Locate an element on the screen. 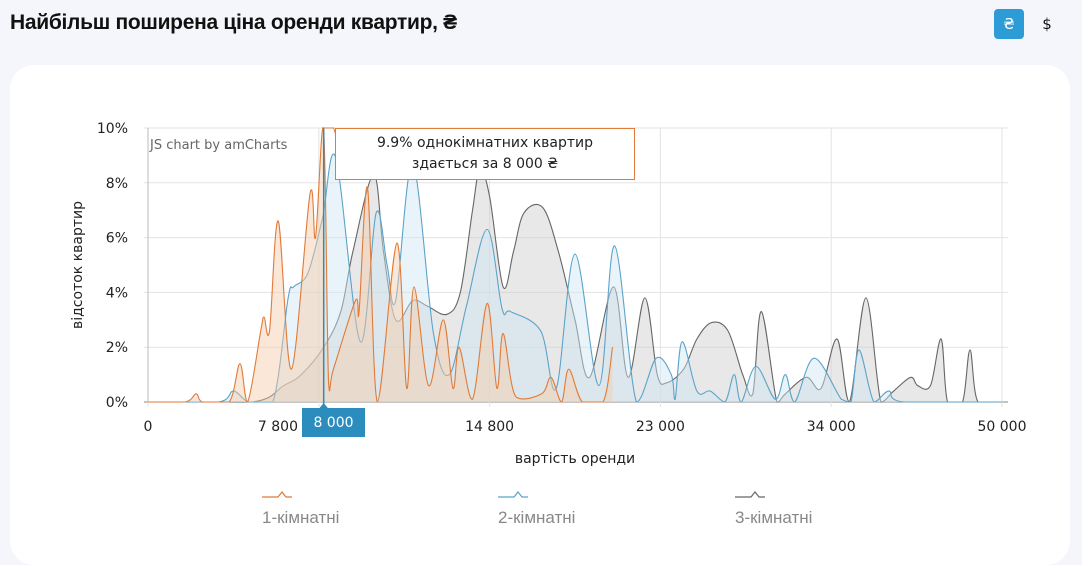 The width and height of the screenshot is (1082, 565). legend-label: 1-кімнатні is located at coordinates (301, 517).